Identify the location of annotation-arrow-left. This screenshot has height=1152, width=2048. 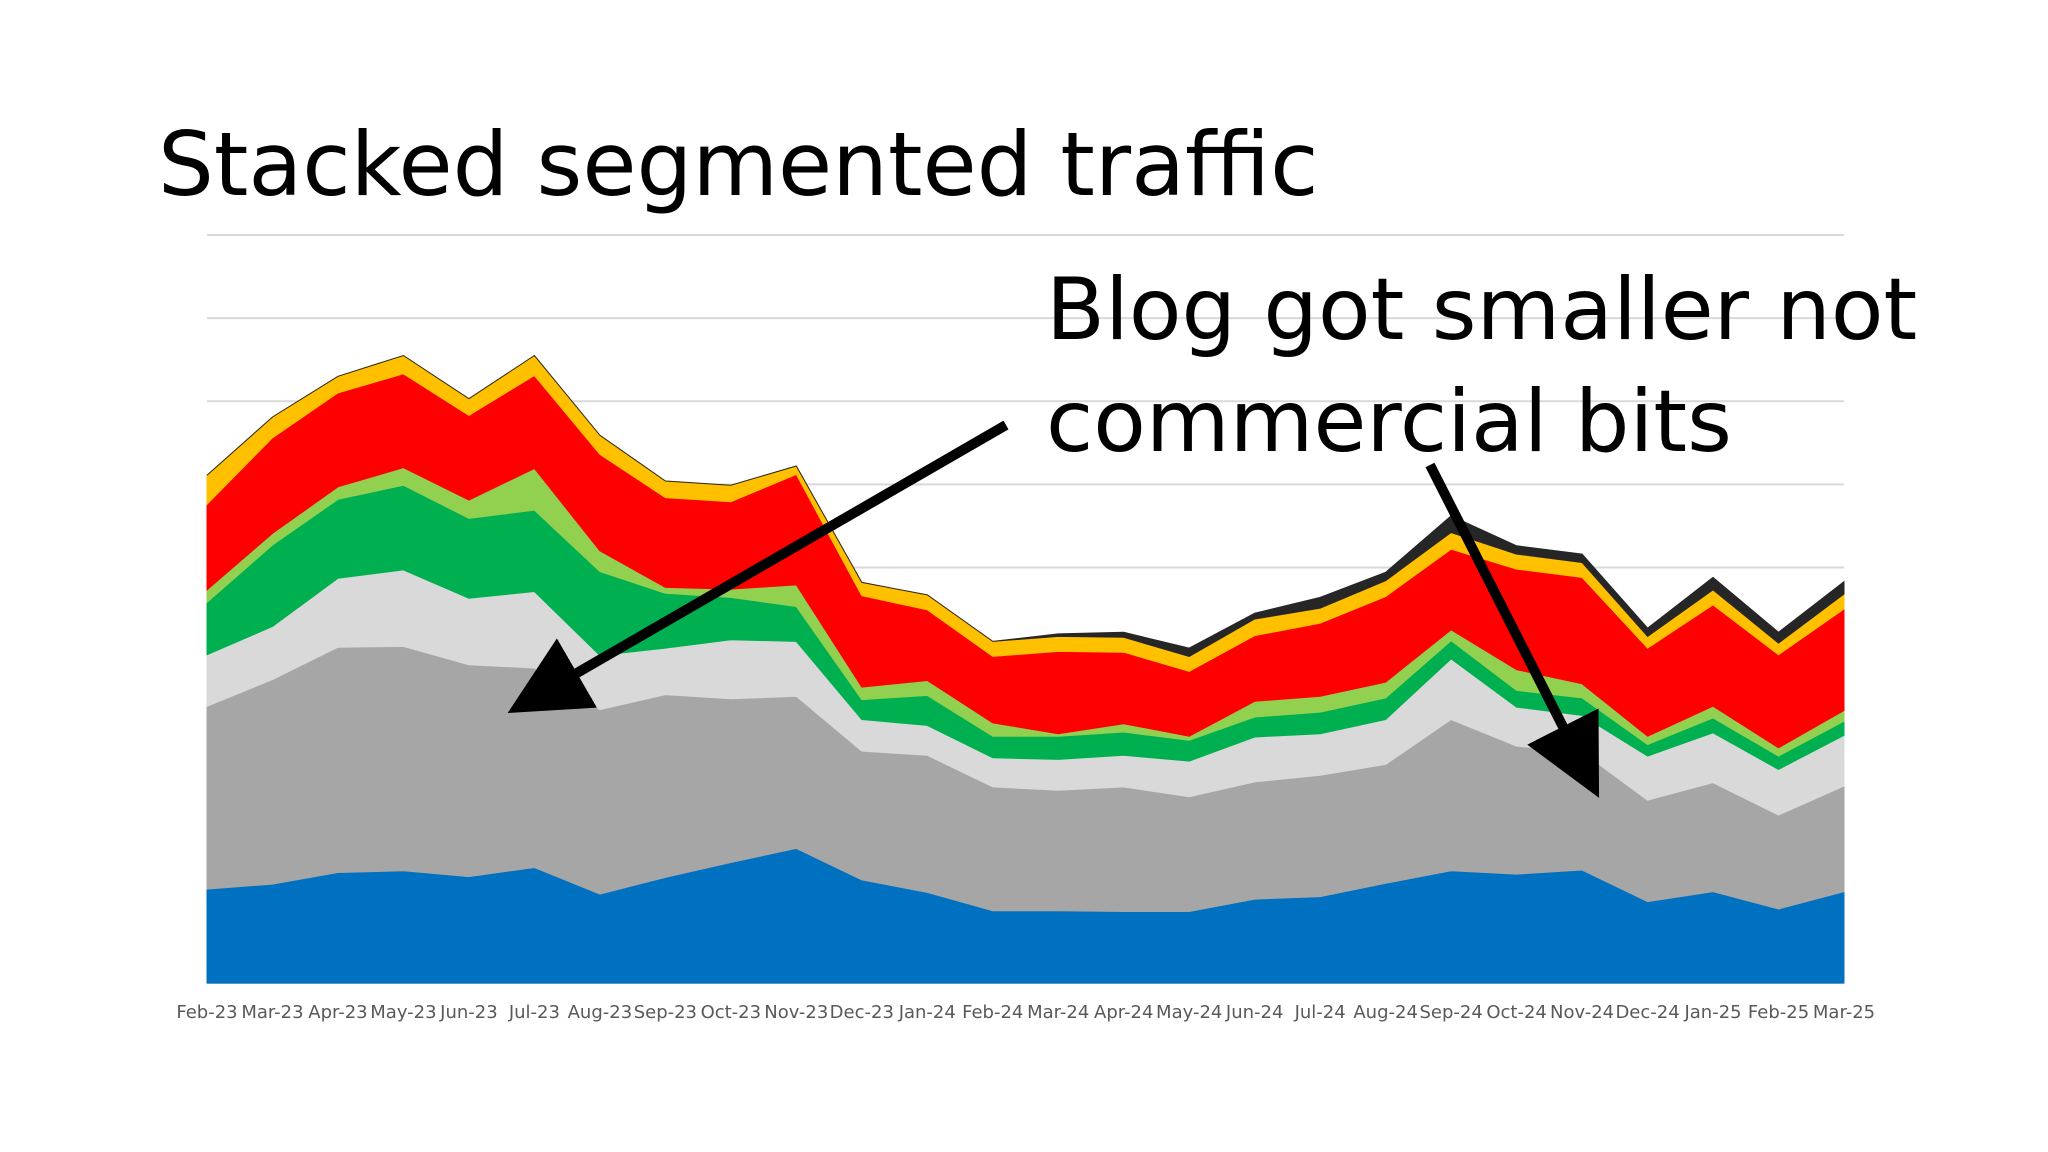
(758, 567).